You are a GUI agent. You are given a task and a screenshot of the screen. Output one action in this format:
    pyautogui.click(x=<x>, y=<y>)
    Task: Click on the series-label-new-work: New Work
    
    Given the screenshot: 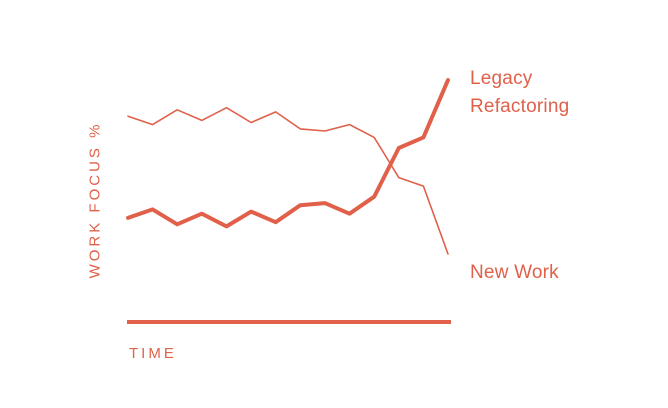 What is the action you would take?
    pyautogui.click(x=514, y=272)
    